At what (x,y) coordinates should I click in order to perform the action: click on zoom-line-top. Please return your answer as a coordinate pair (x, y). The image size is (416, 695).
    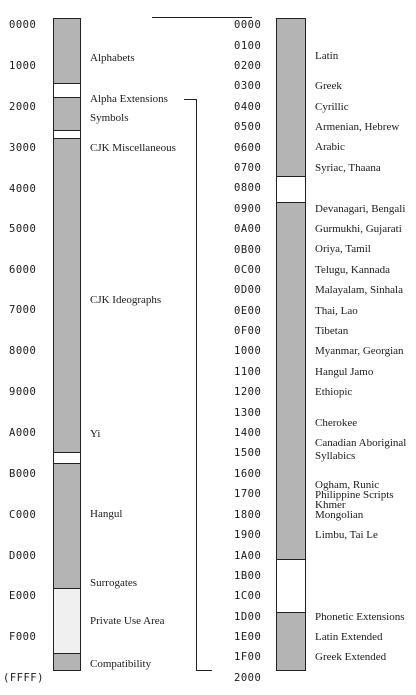
    Looking at the image, I should click on (202, 17).